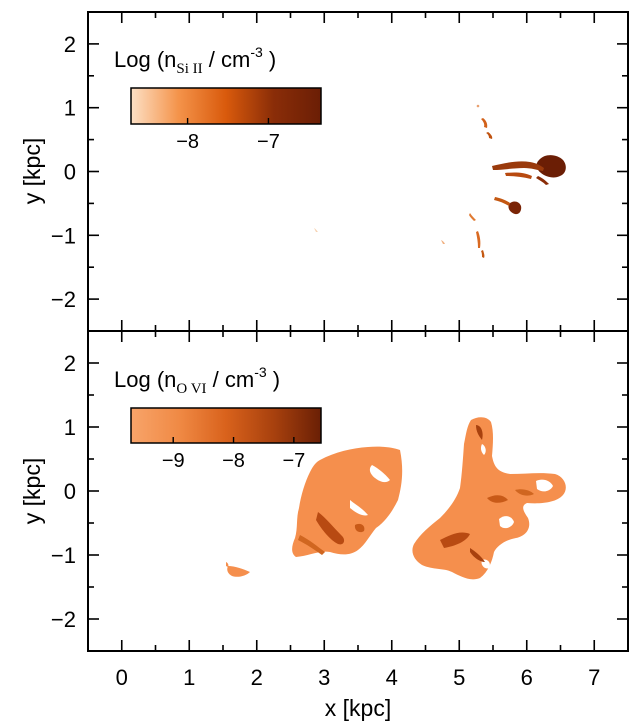 This screenshot has width=630, height=724. I want to click on o6-right-hole, so click(544, 485).